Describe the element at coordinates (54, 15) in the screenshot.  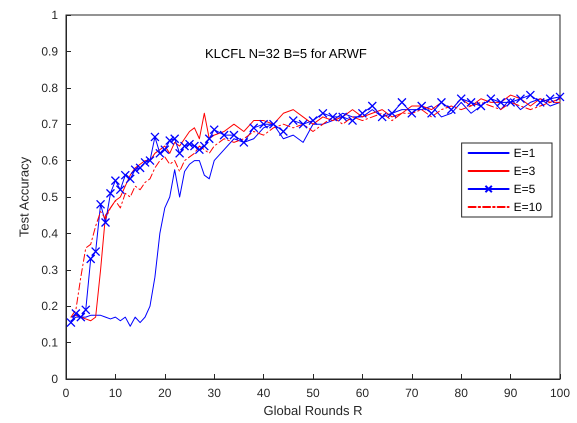
I see `y-tick-label: 1` at that location.